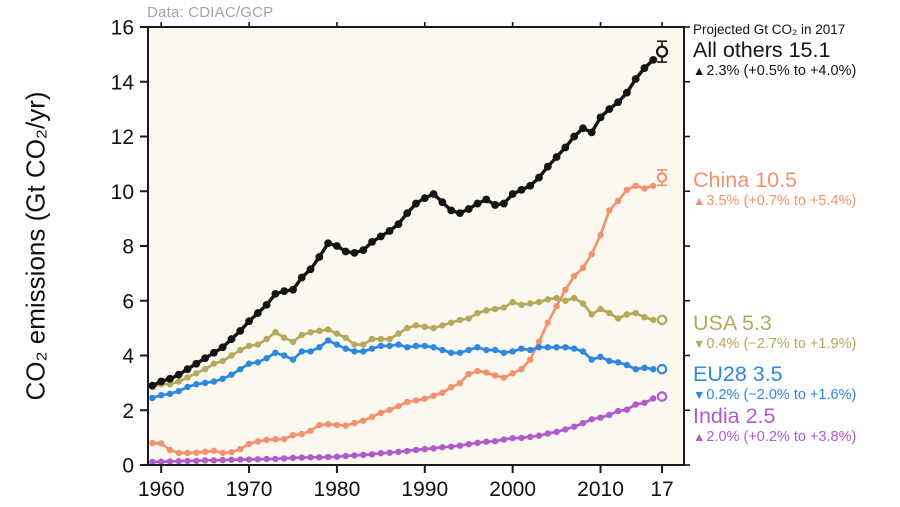 The height and width of the screenshot is (507, 900). I want to click on legend-change-text: 0.2% (−2.0% to +1.6%), so click(781, 395).